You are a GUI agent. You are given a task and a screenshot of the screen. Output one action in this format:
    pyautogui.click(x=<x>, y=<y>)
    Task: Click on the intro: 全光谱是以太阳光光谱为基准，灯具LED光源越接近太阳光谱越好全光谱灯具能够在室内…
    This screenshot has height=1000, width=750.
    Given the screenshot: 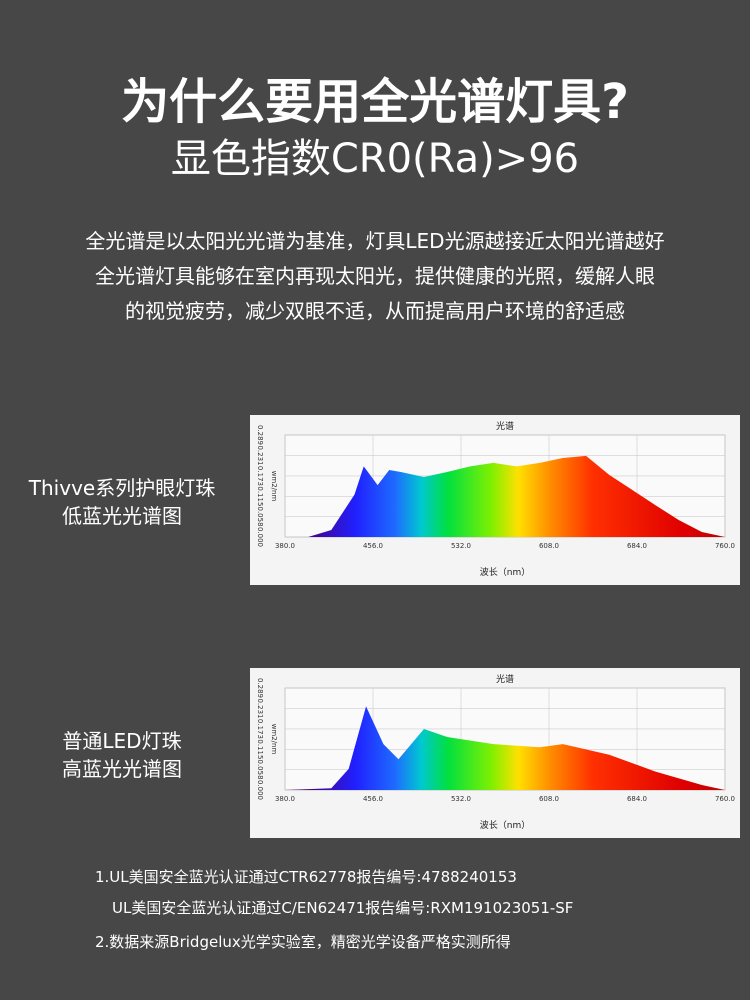 What is the action you would take?
    pyautogui.click(x=374, y=276)
    